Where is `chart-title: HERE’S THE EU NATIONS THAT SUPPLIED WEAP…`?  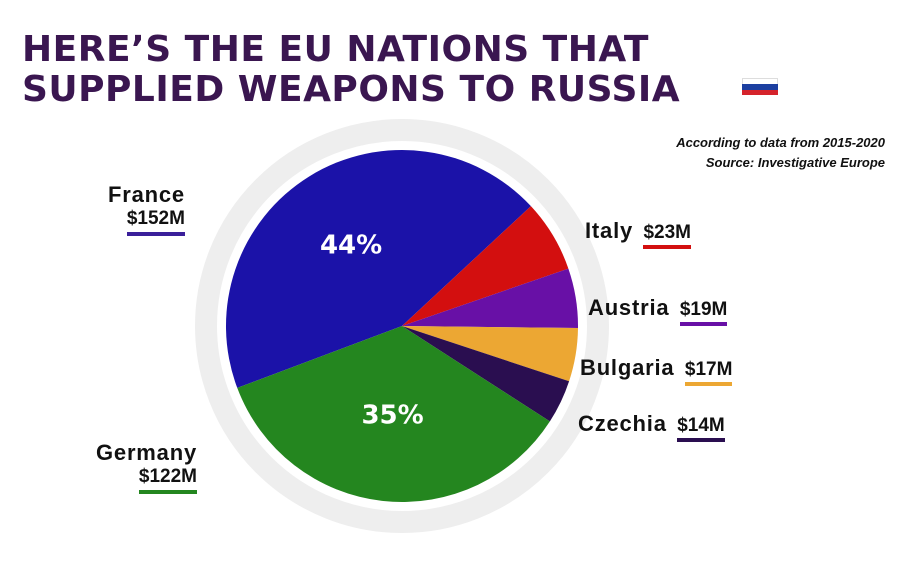
chart-title: HERE’S THE EU NATIONS THAT SUPPLIED WEAP… is located at coordinates (351, 70).